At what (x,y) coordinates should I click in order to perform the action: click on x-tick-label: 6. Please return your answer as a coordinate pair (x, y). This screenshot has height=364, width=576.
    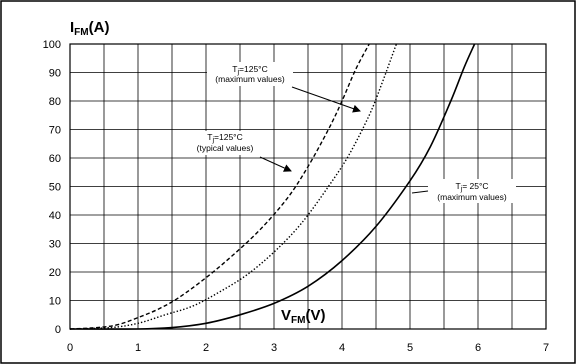
    Looking at the image, I should click on (478, 348).